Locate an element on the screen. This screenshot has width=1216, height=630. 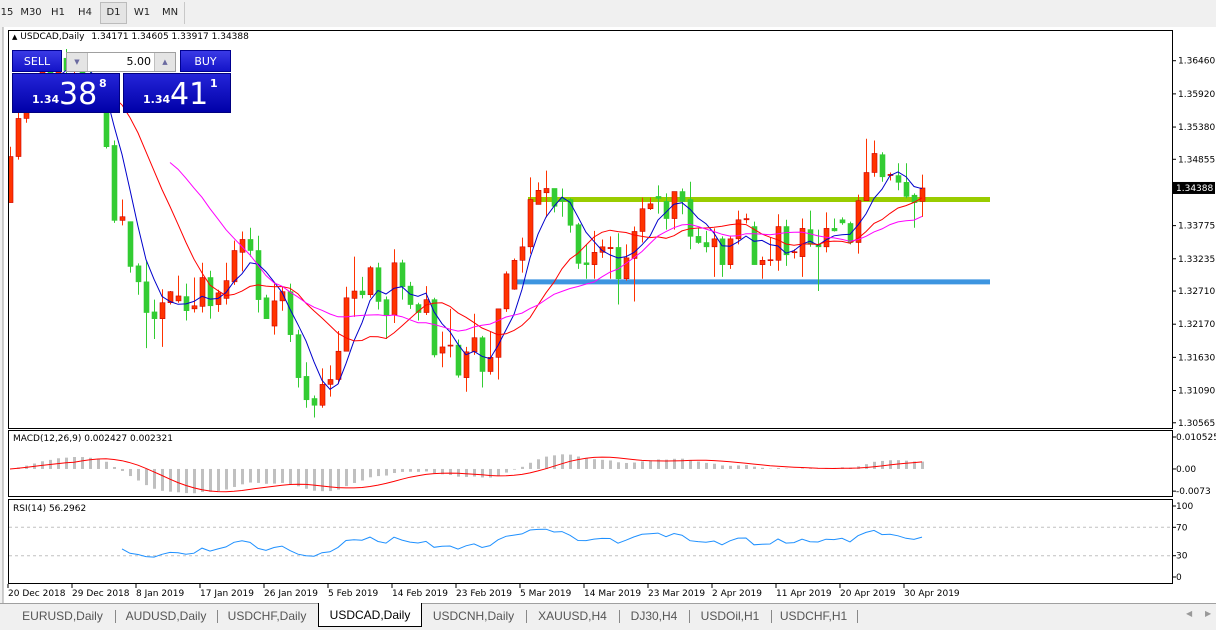
price-axis-label: 1.30565 is located at coordinates (1196, 424).